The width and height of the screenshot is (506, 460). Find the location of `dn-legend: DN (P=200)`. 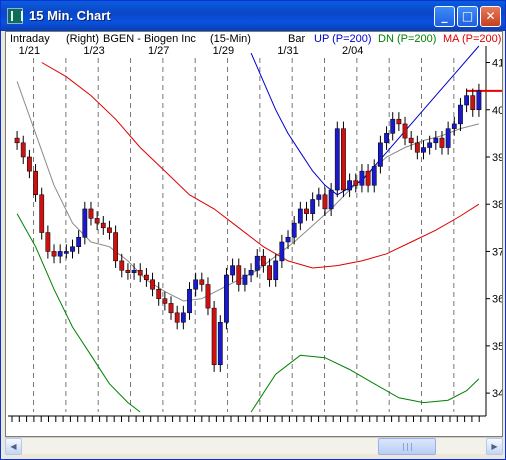

dn-legend: DN (P=200) is located at coordinates (407, 39).